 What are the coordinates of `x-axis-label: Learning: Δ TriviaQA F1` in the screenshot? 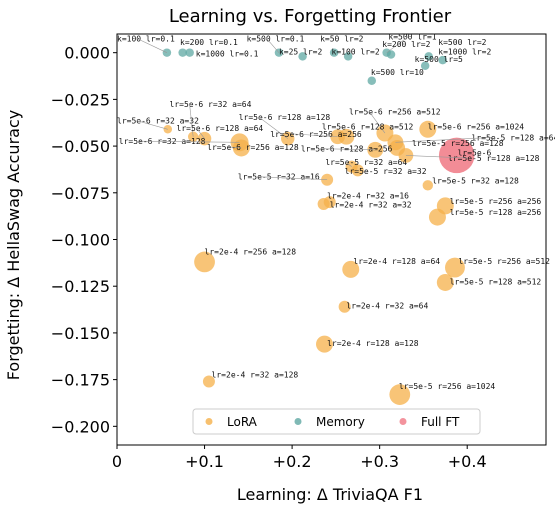 It's located at (330, 494).